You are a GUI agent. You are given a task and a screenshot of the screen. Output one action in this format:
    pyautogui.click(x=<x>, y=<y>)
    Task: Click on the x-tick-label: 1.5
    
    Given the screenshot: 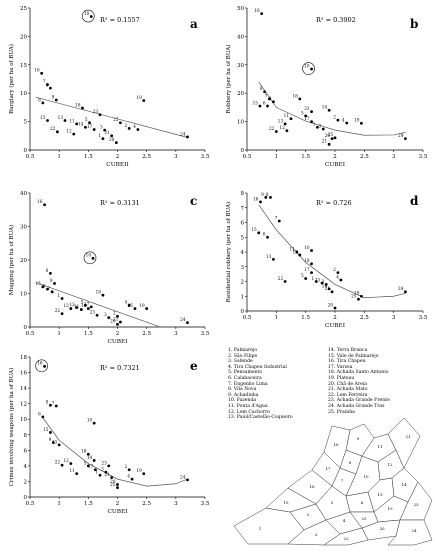 What is the action you would take?
    pyautogui.click(x=88, y=504)
    